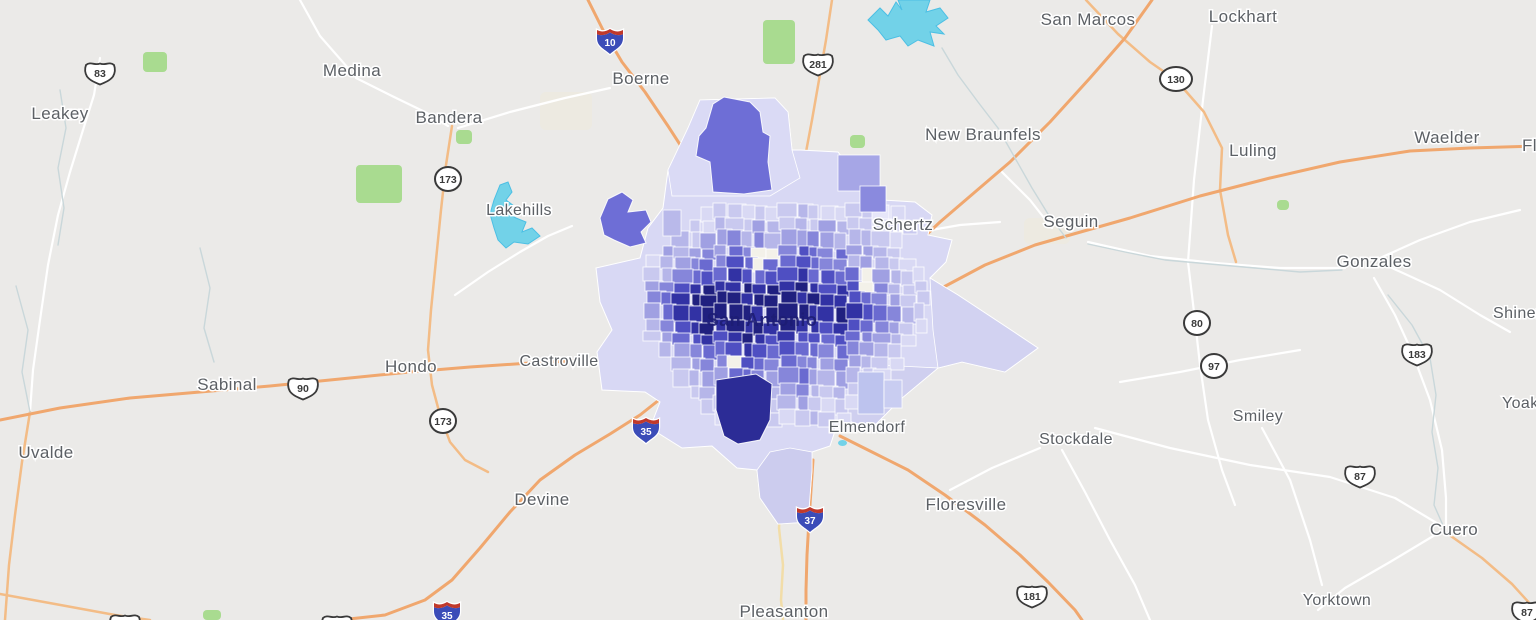  I want to click on tract-south-dark-tract, so click(744, 409).